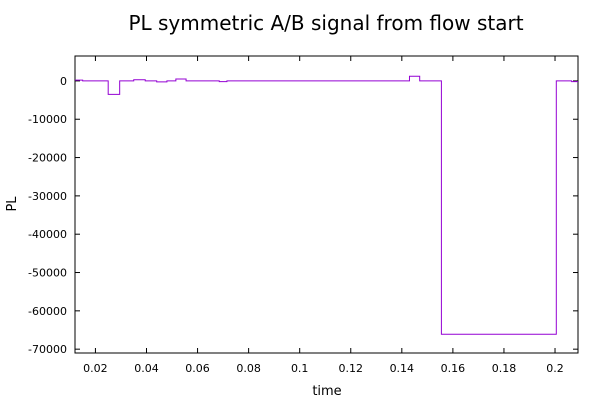 The image size is (600, 400). Describe the element at coordinates (325, 23) in the screenshot. I see `chart-title: PL symmetric A/B signal from flow start` at that location.